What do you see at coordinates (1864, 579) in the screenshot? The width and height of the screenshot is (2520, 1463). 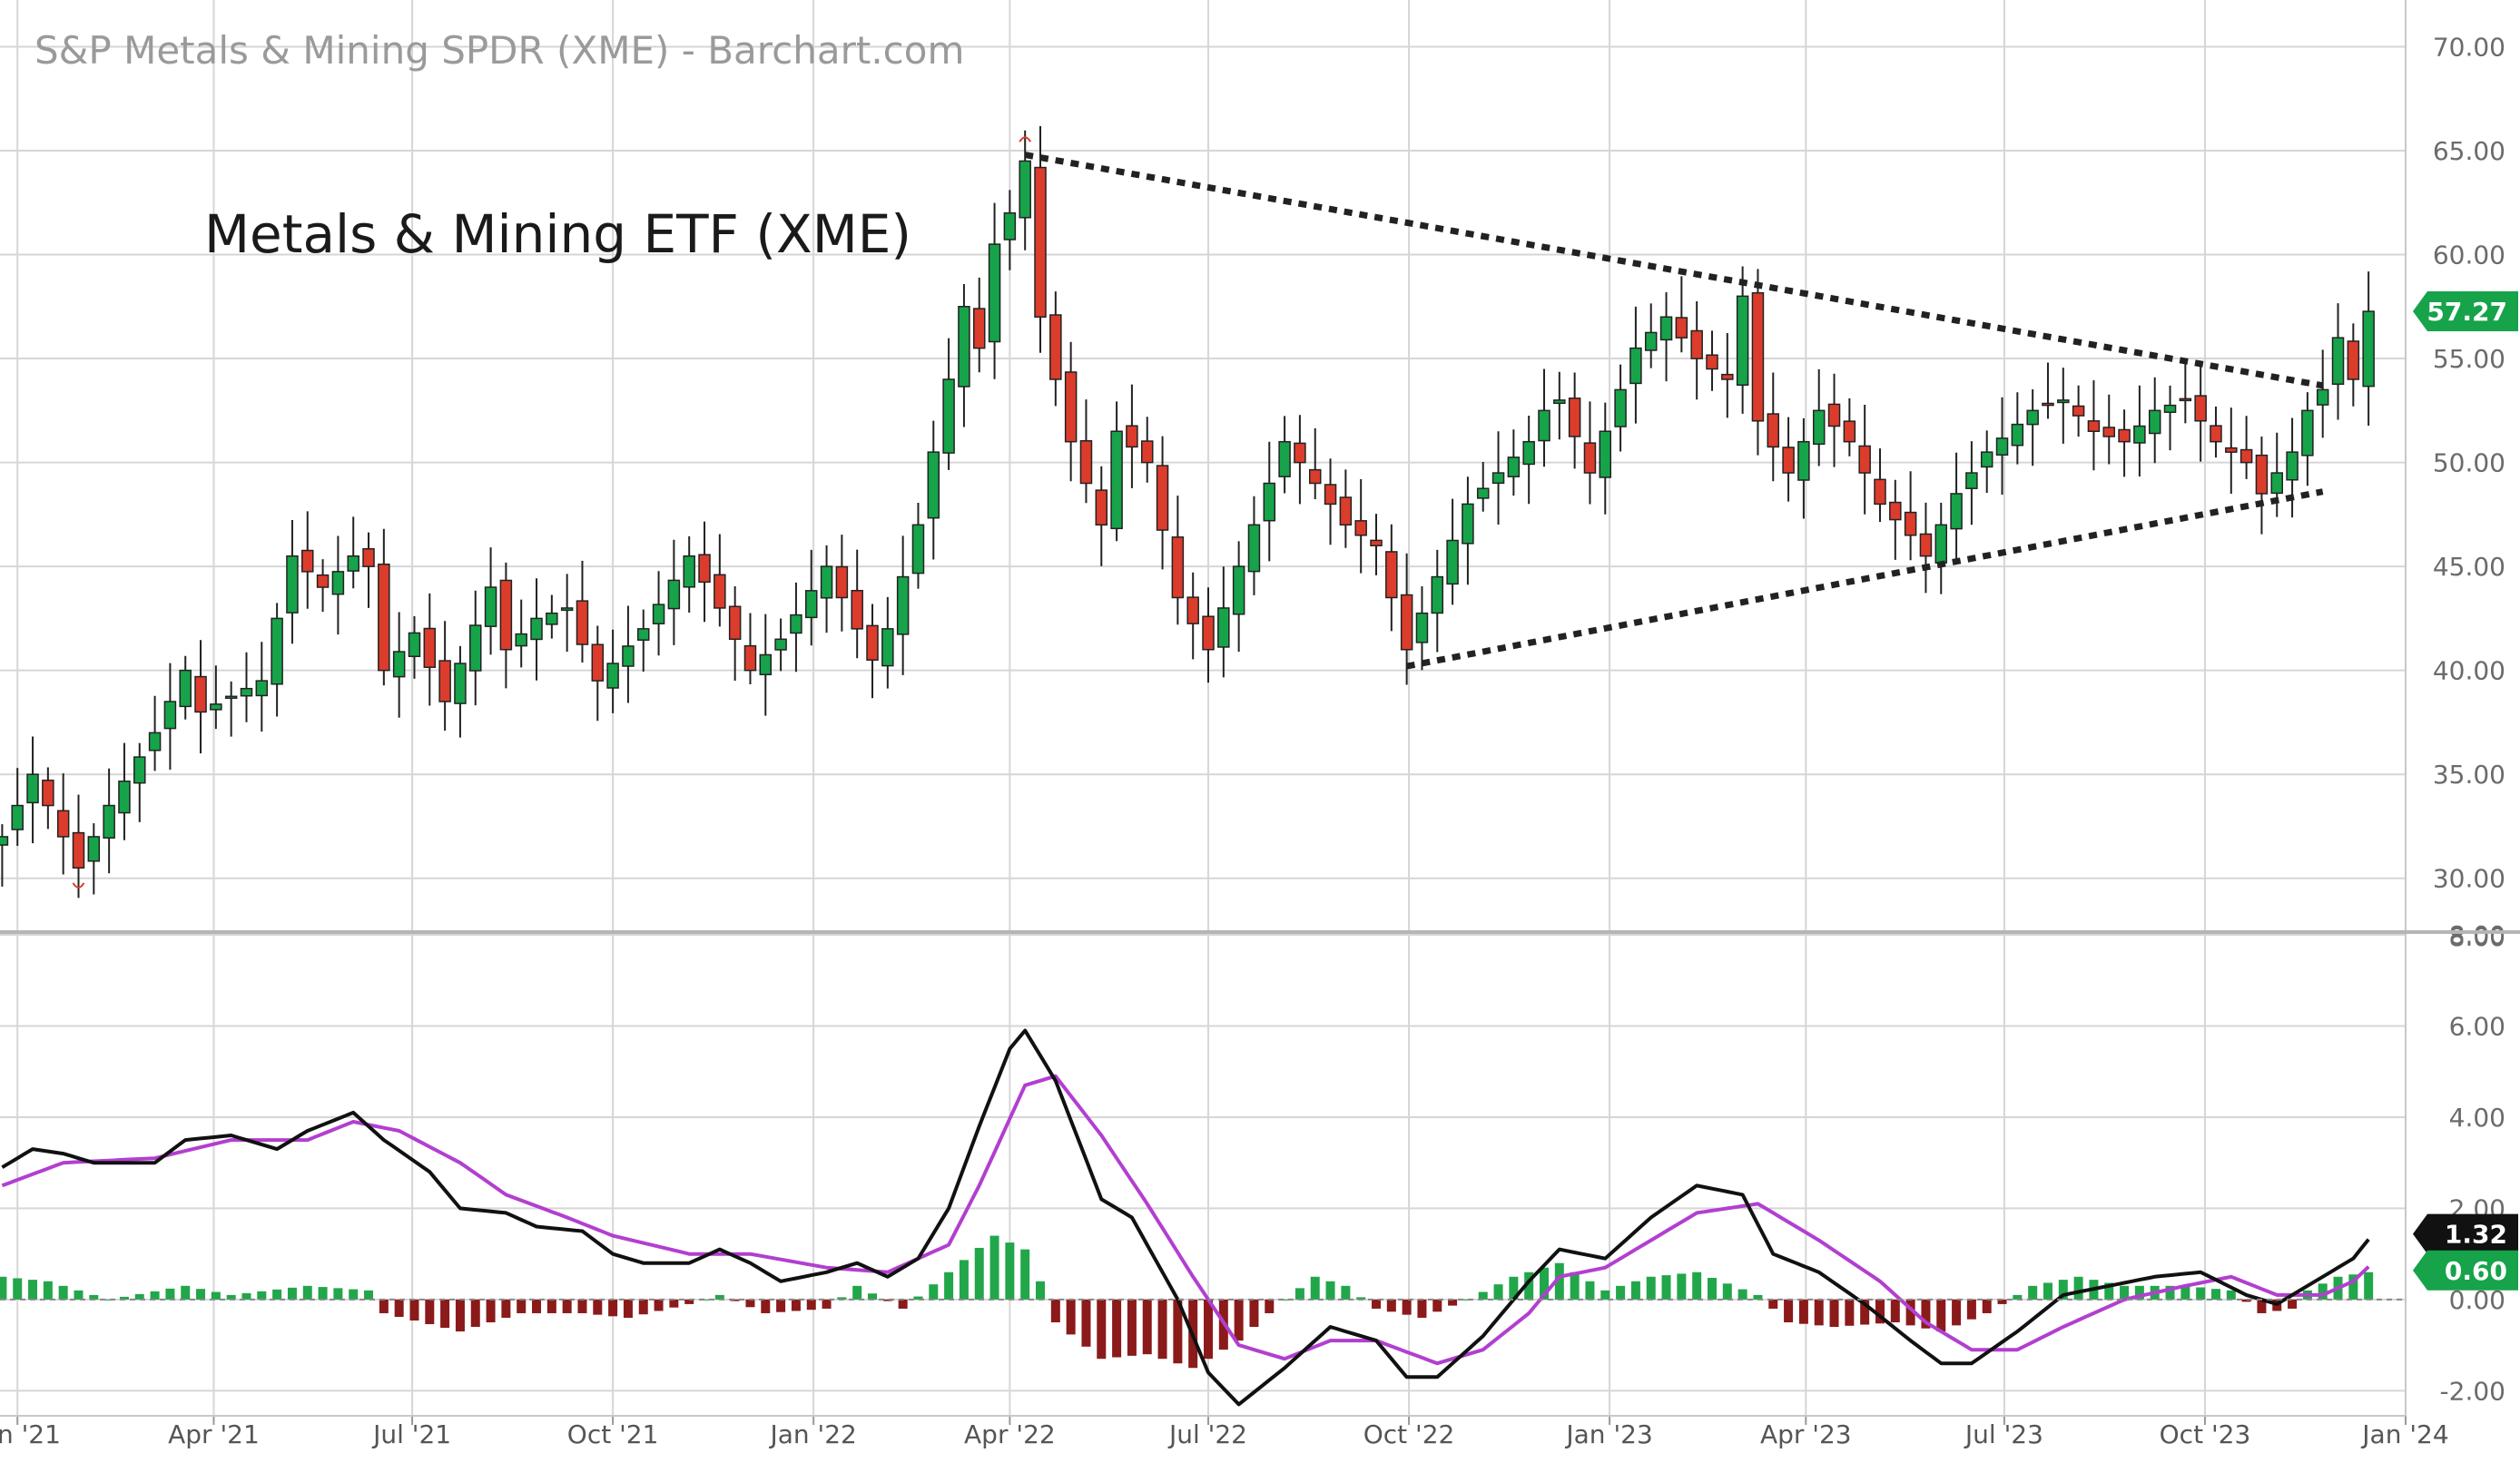 I see `trendline-lower` at bounding box center [1864, 579].